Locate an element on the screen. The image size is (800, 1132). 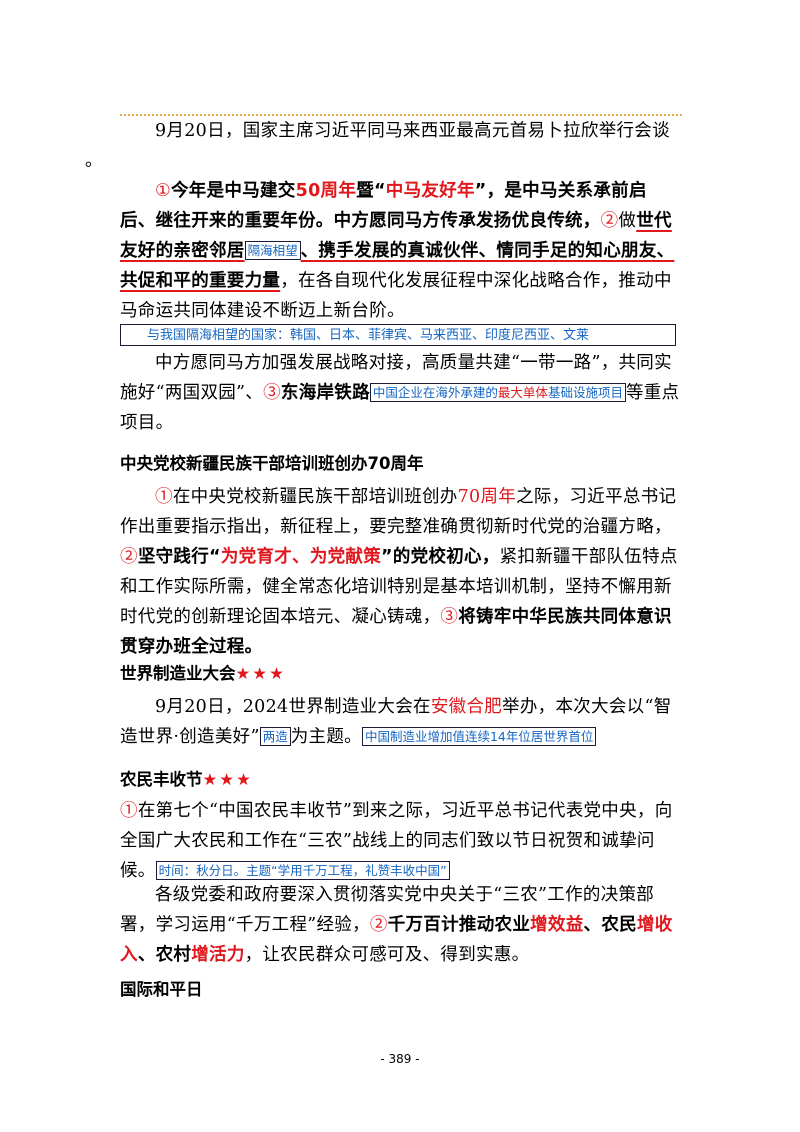
paragraph-meeting-date: 9月20日，国家主席习近平同马来西亚最高元首易卜拉欣举行会谈。 is located at coordinates (377, 146).